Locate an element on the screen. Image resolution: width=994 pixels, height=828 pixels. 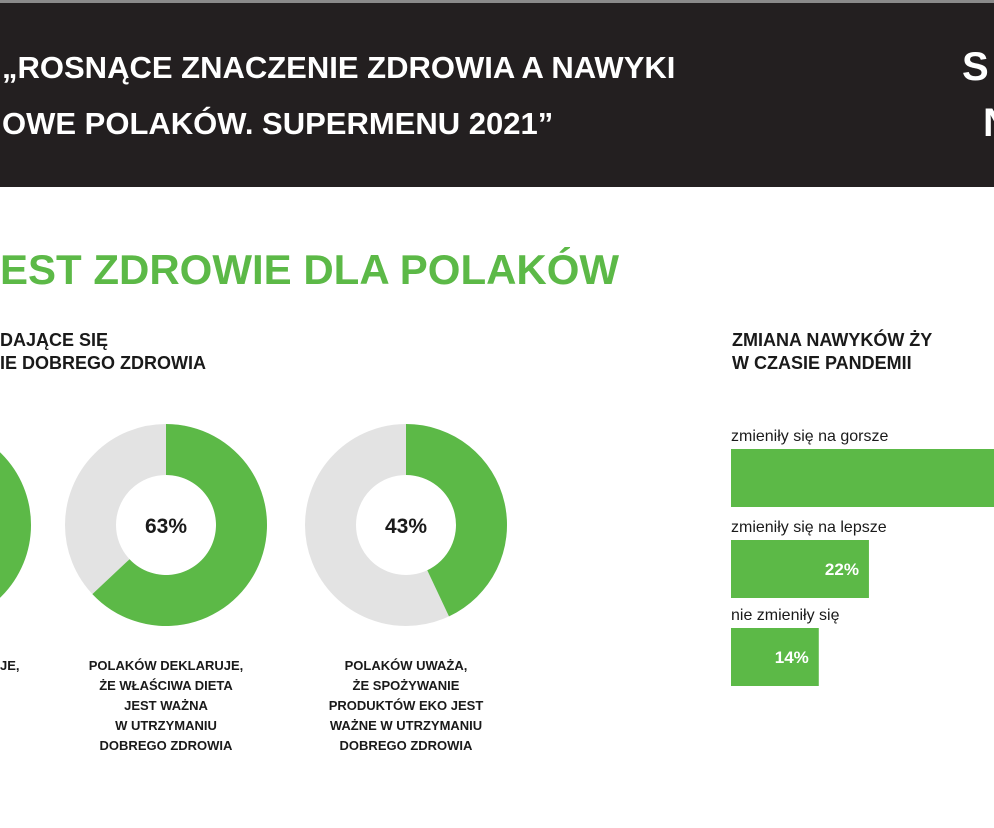
donut-caption: JE, is located at coordinates (10, 665).